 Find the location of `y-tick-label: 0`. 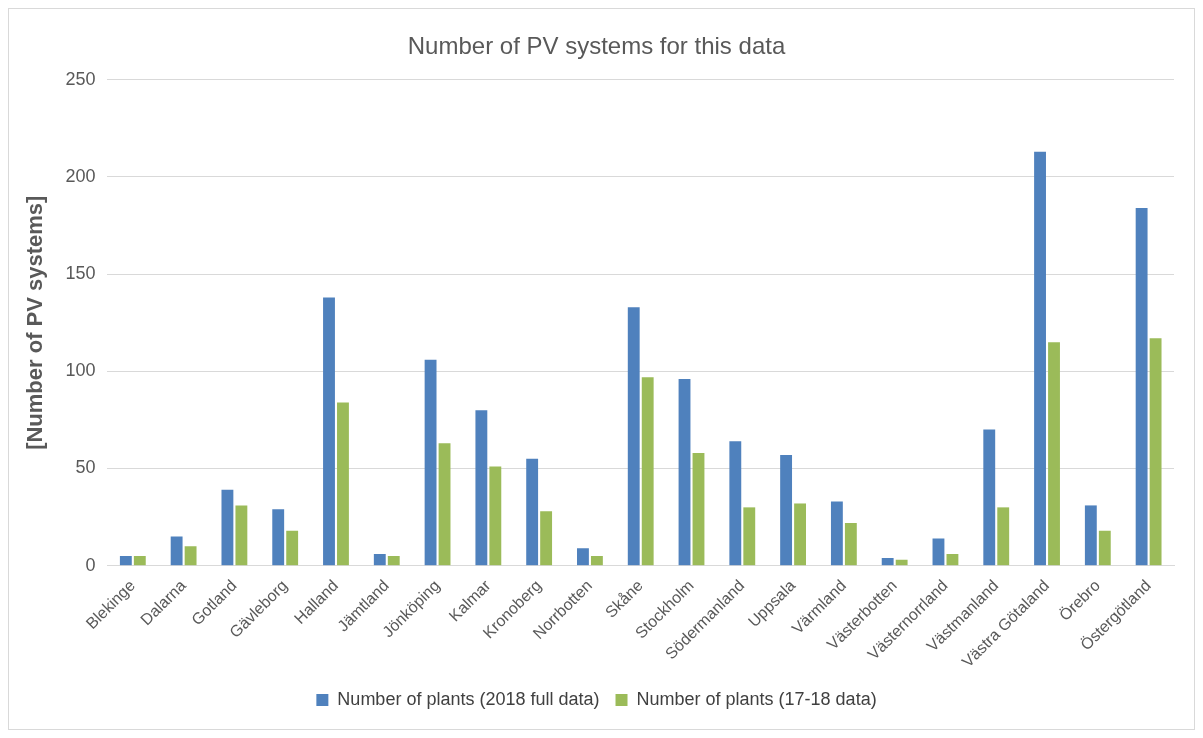

y-tick-label: 0 is located at coordinates (90, 564).